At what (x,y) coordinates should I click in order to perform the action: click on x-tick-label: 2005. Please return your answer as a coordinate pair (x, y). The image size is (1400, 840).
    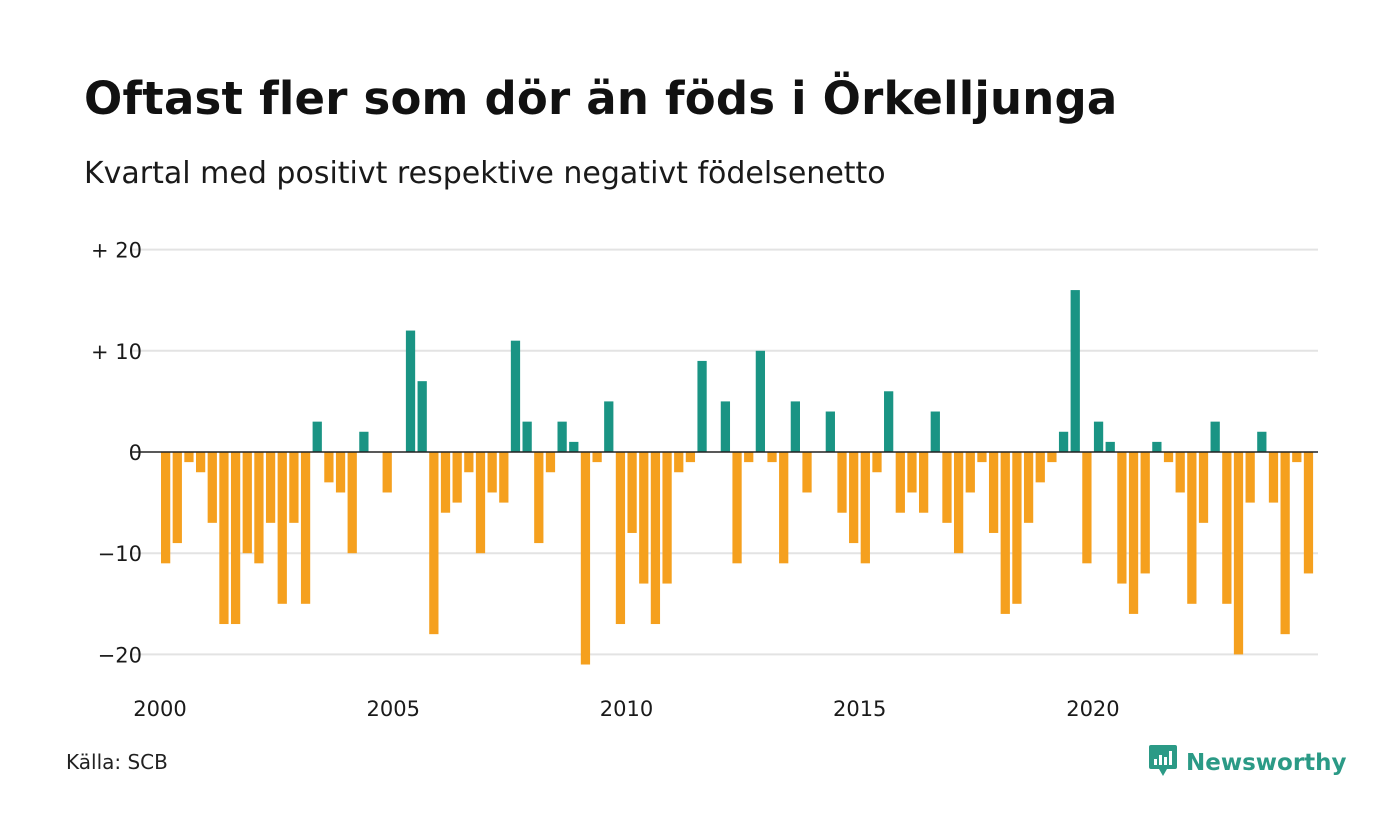
    Looking at the image, I should click on (393, 709).